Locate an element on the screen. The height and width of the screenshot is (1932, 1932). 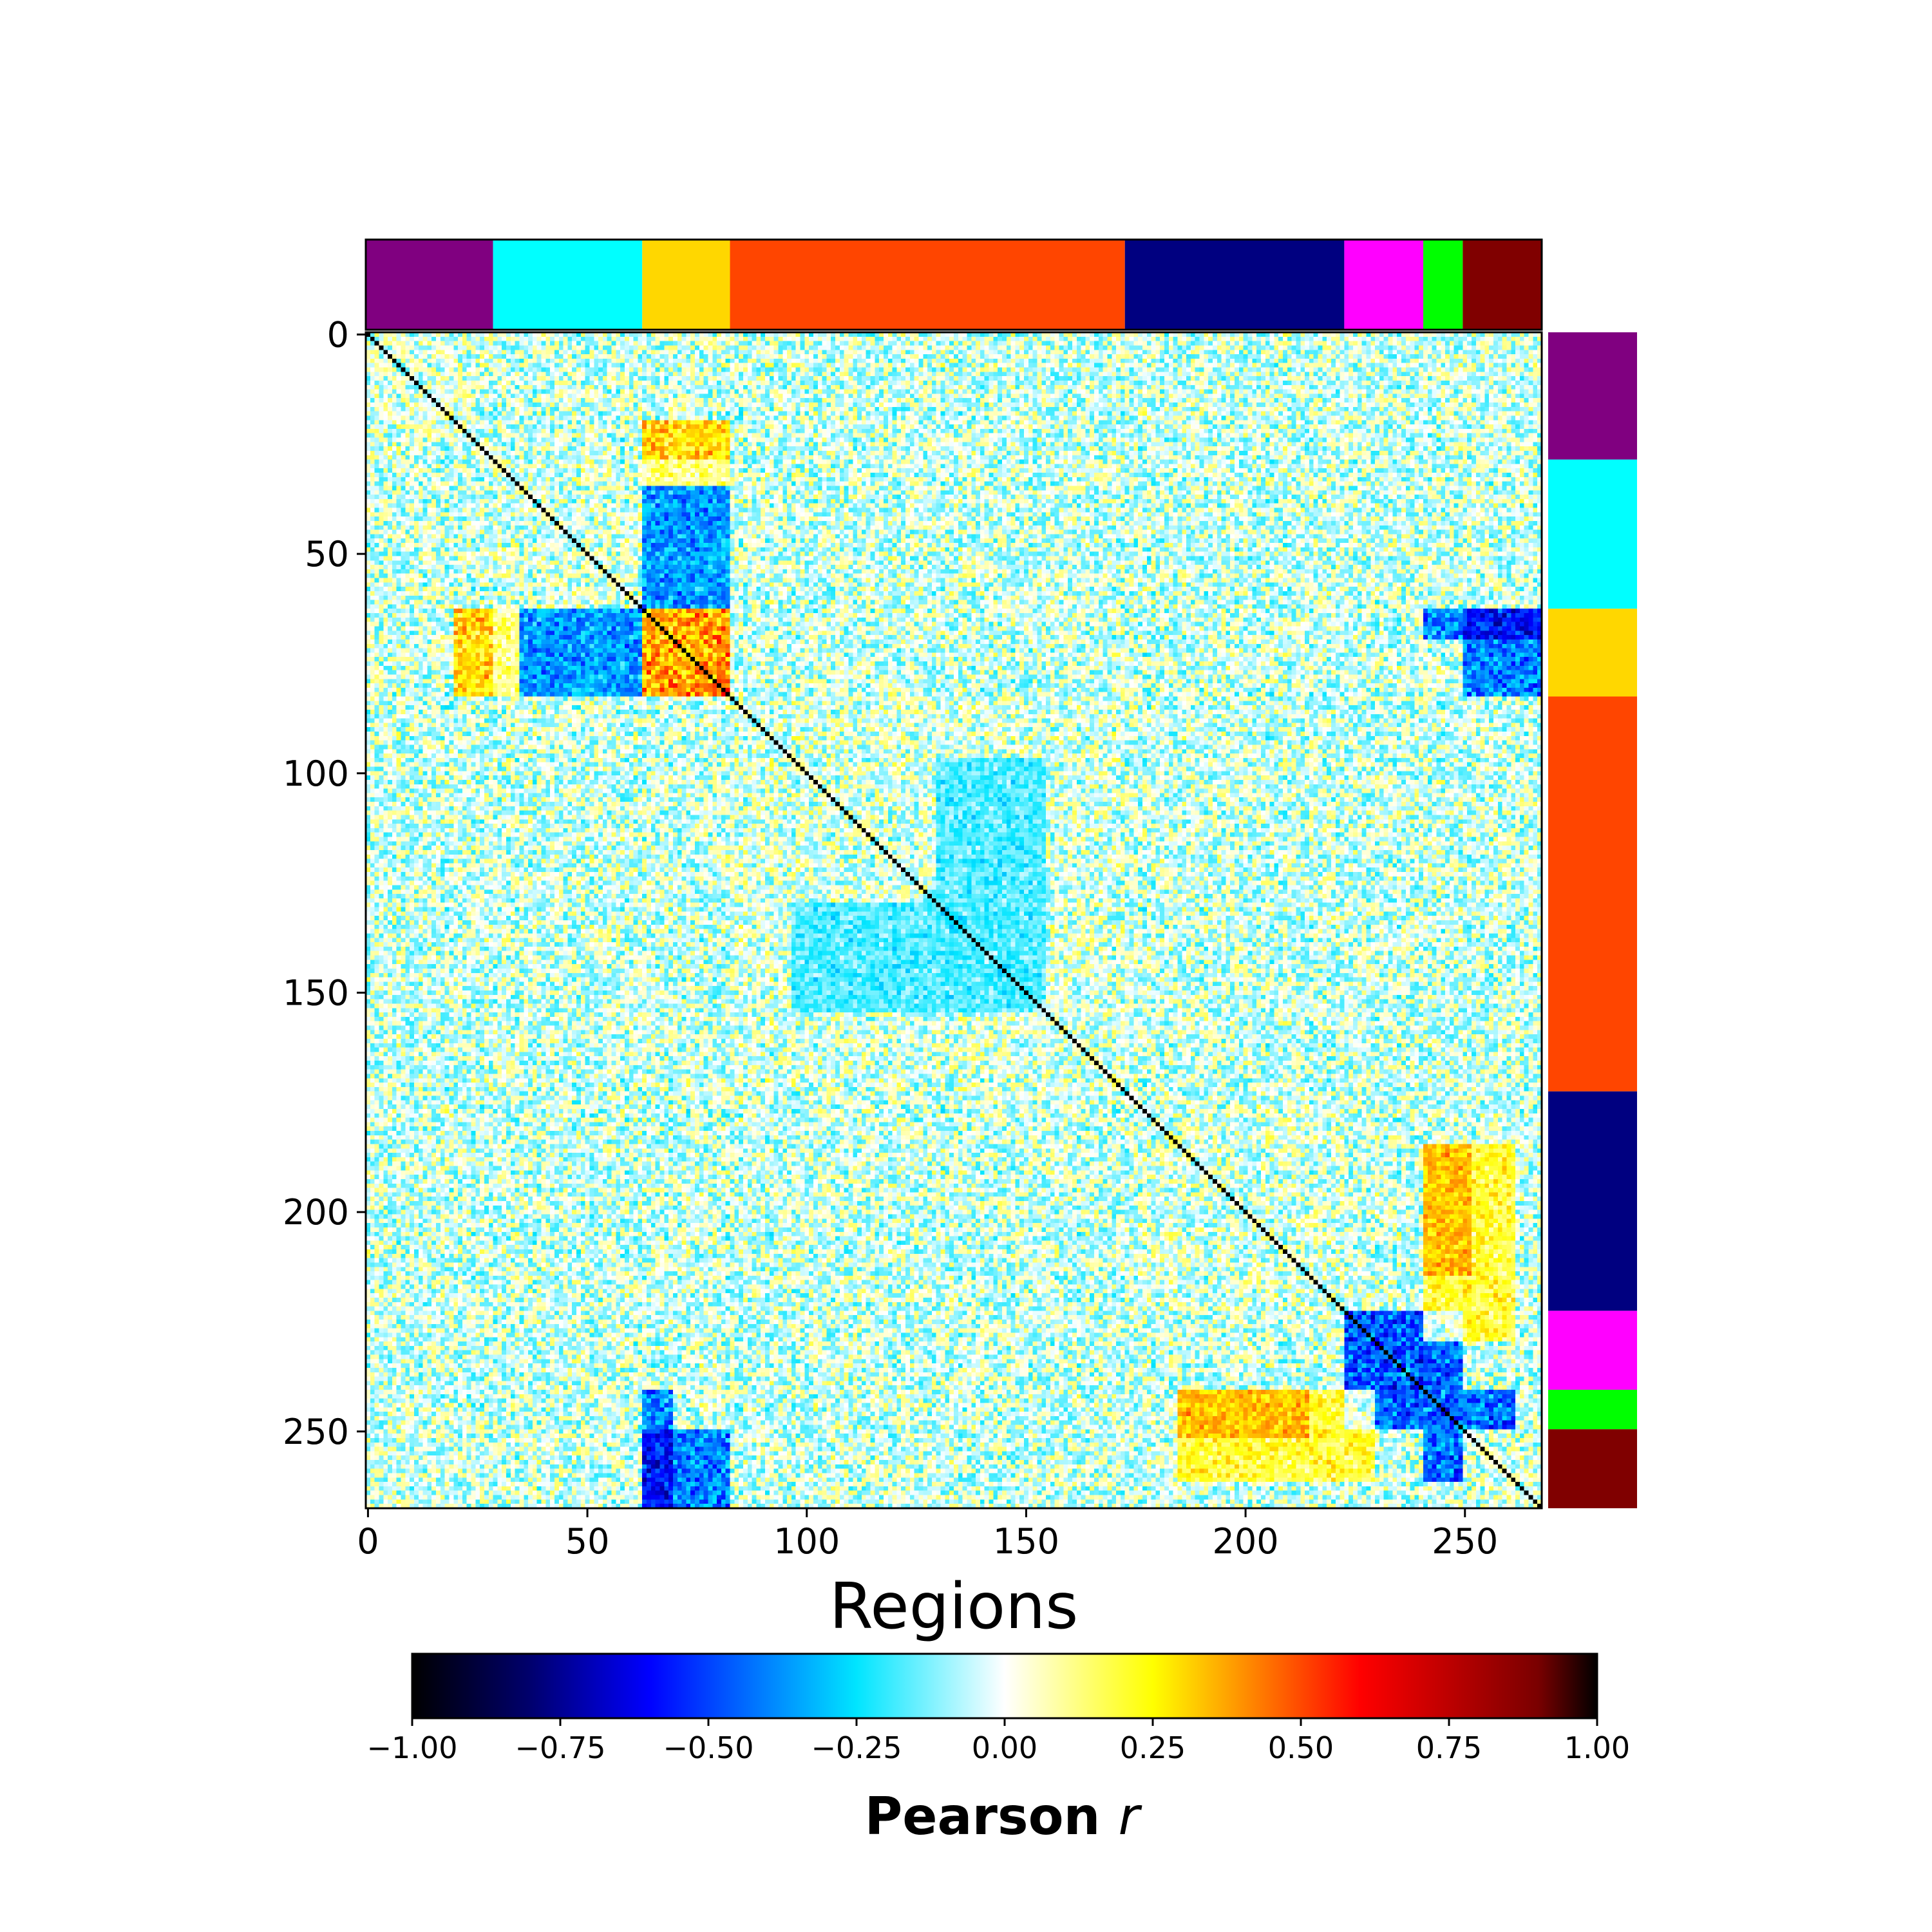
colorbar-gradient is located at coordinates (1005, 1686).